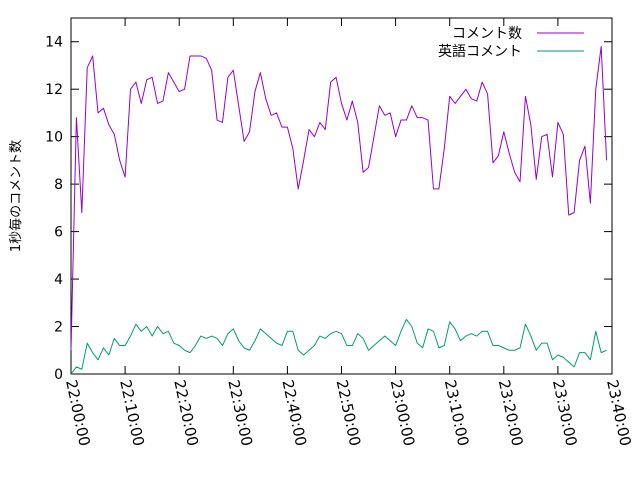 The height and width of the screenshot is (480, 640). What do you see at coordinates (480, 51) in the screenshot?
I see `legend-label-2: 英語コメント` at bounding box center [480, 51].